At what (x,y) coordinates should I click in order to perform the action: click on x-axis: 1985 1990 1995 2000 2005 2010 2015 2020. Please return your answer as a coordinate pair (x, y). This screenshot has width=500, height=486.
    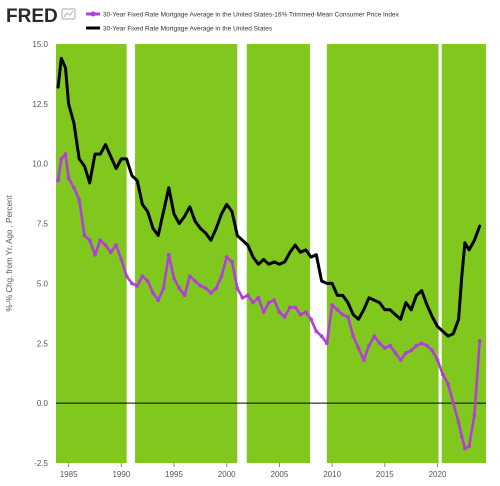
    Looking at the image, I should click on (253, 471).